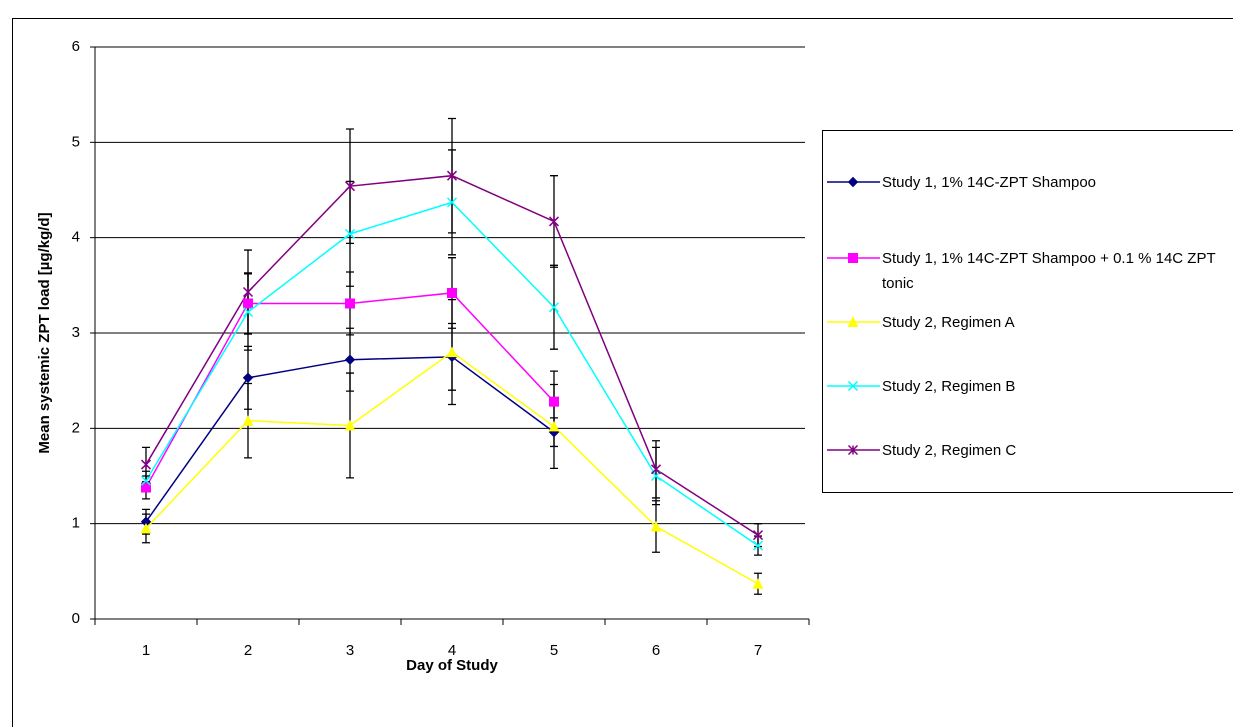 Image resolution: width=1233 pixels, height=727 pixels. What do you see at coordinates (350, 650) in the screenshot?
I see `x-tick-label: 3` at bounding box center [350, 650].